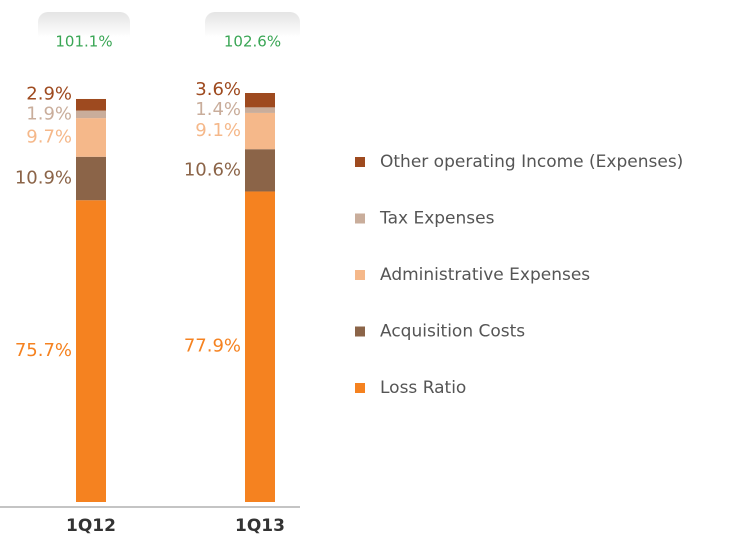  What do you see at coordinates (452, 332) in the screenshot?
I see `legend-label: Acquisition Costs` at bounding box center [452, 332].